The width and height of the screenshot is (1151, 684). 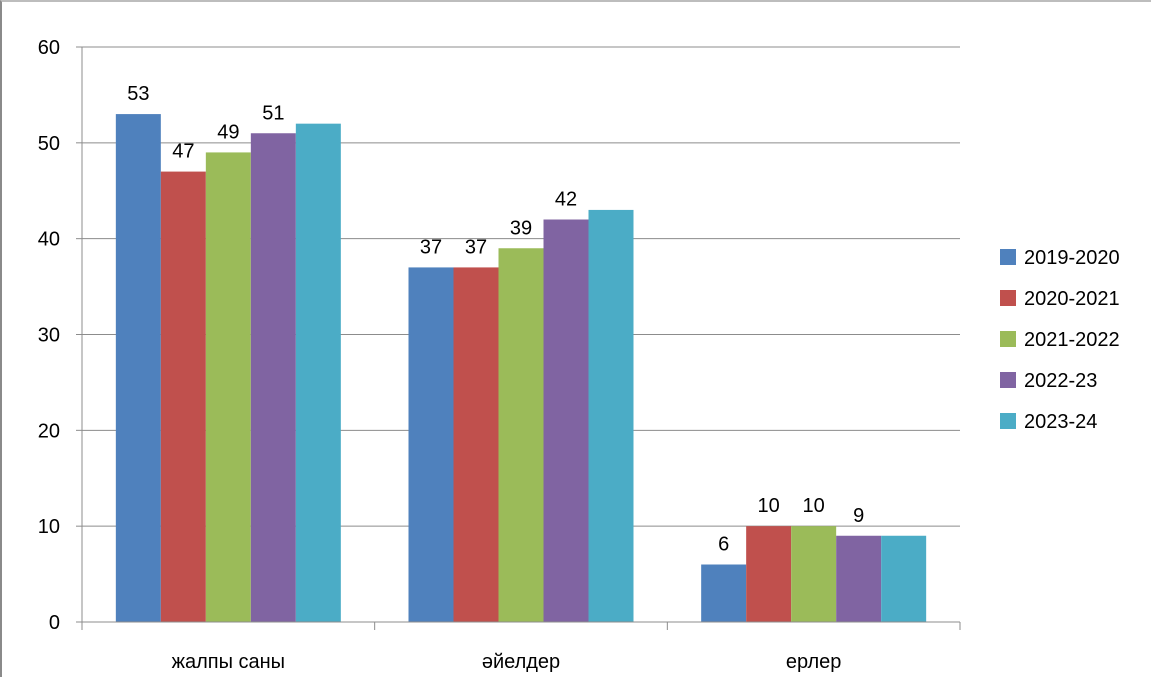 I want to click on y-tick-label: 10, so click(x=49, y=527).